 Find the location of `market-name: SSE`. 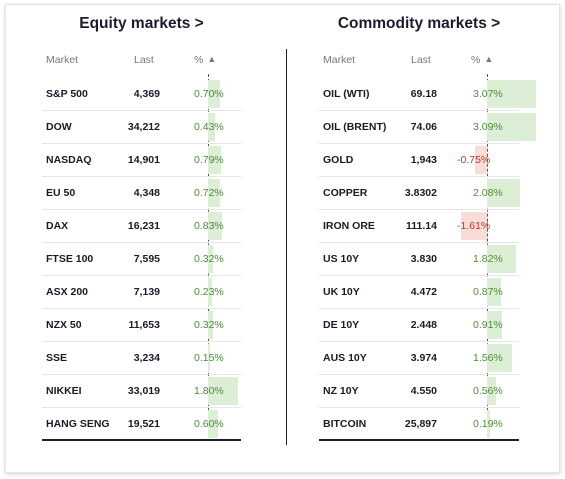

market-name: SSE is located at coordinates (57, 358).